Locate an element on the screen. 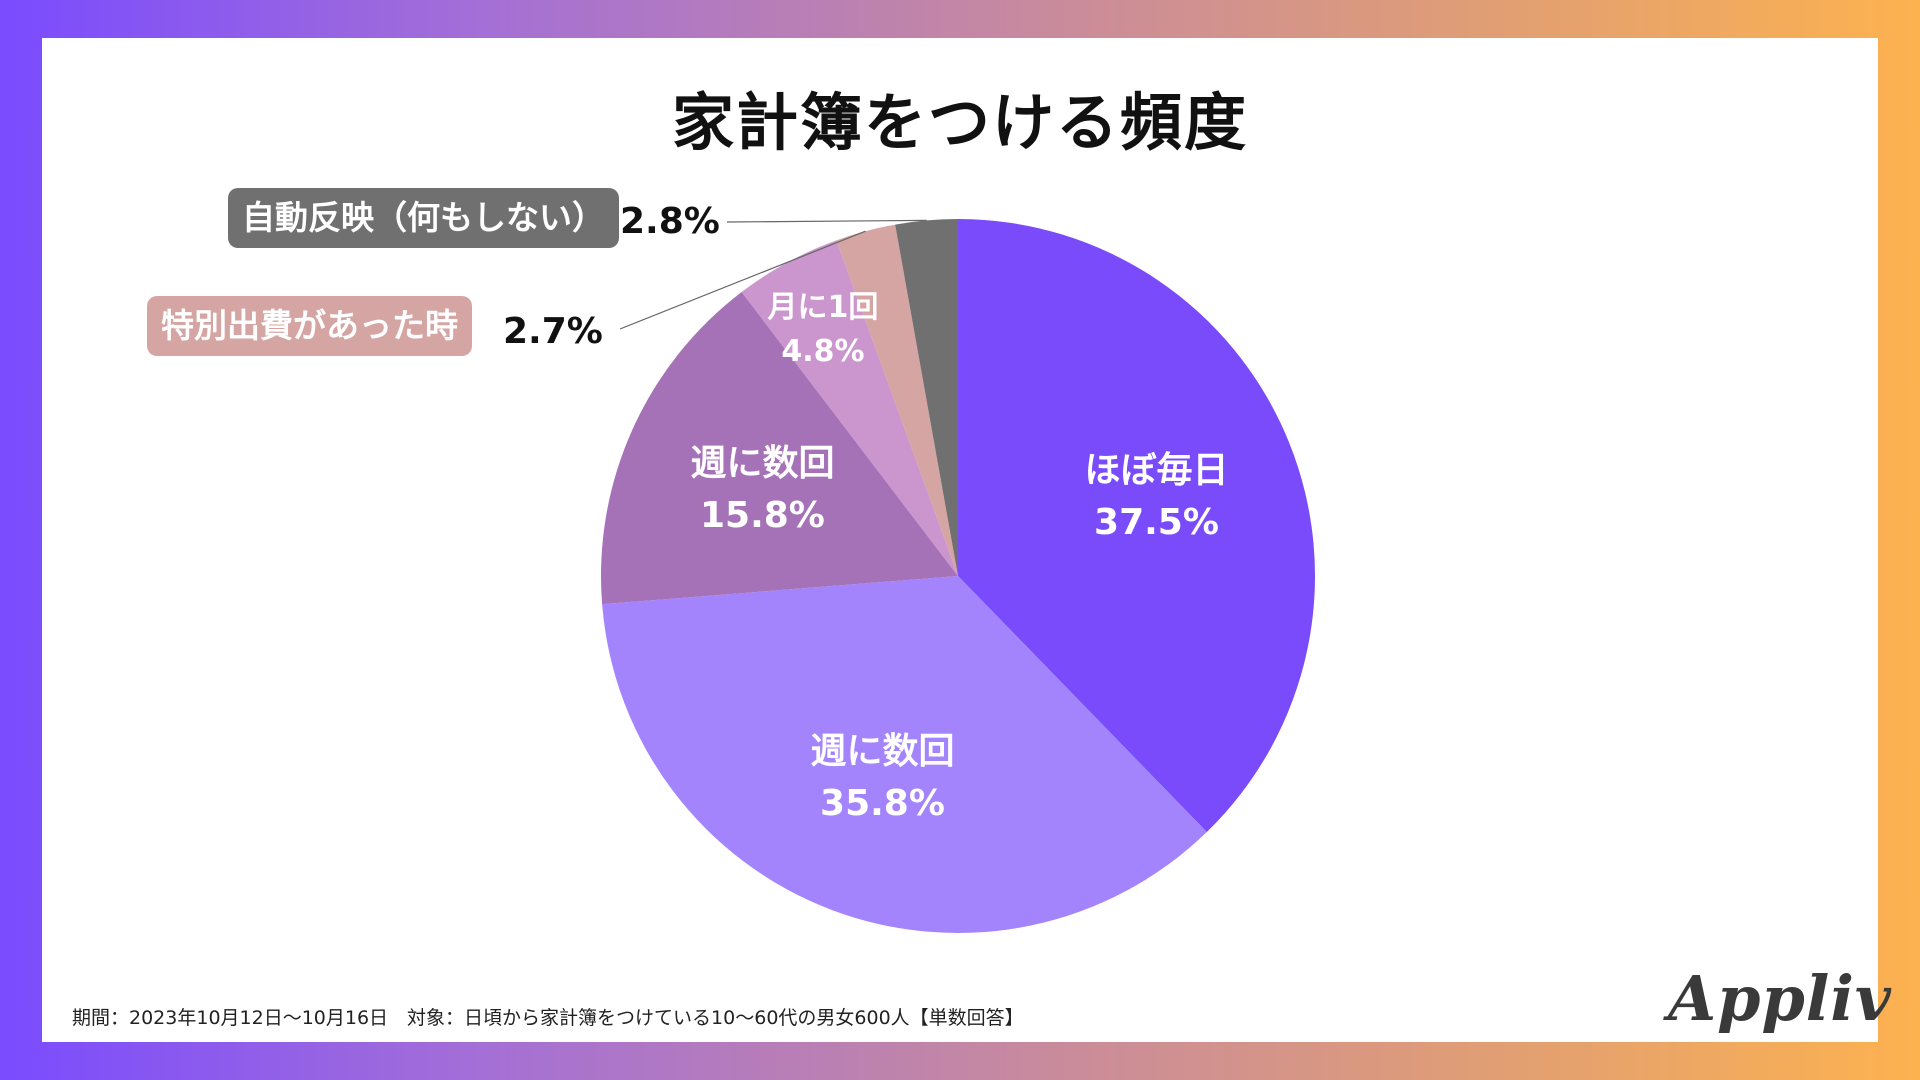 The height and width of the screenshot is (1080, 1920). slice-special-expense-leader-line is located at coordinates (742, 280).